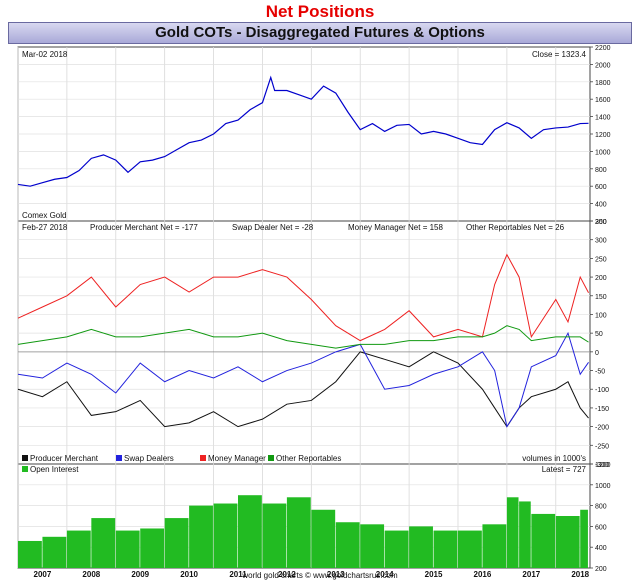 This screenshot has width=640, height=581. I want to click on net-y-tick-label: -50, so click(600, 372).